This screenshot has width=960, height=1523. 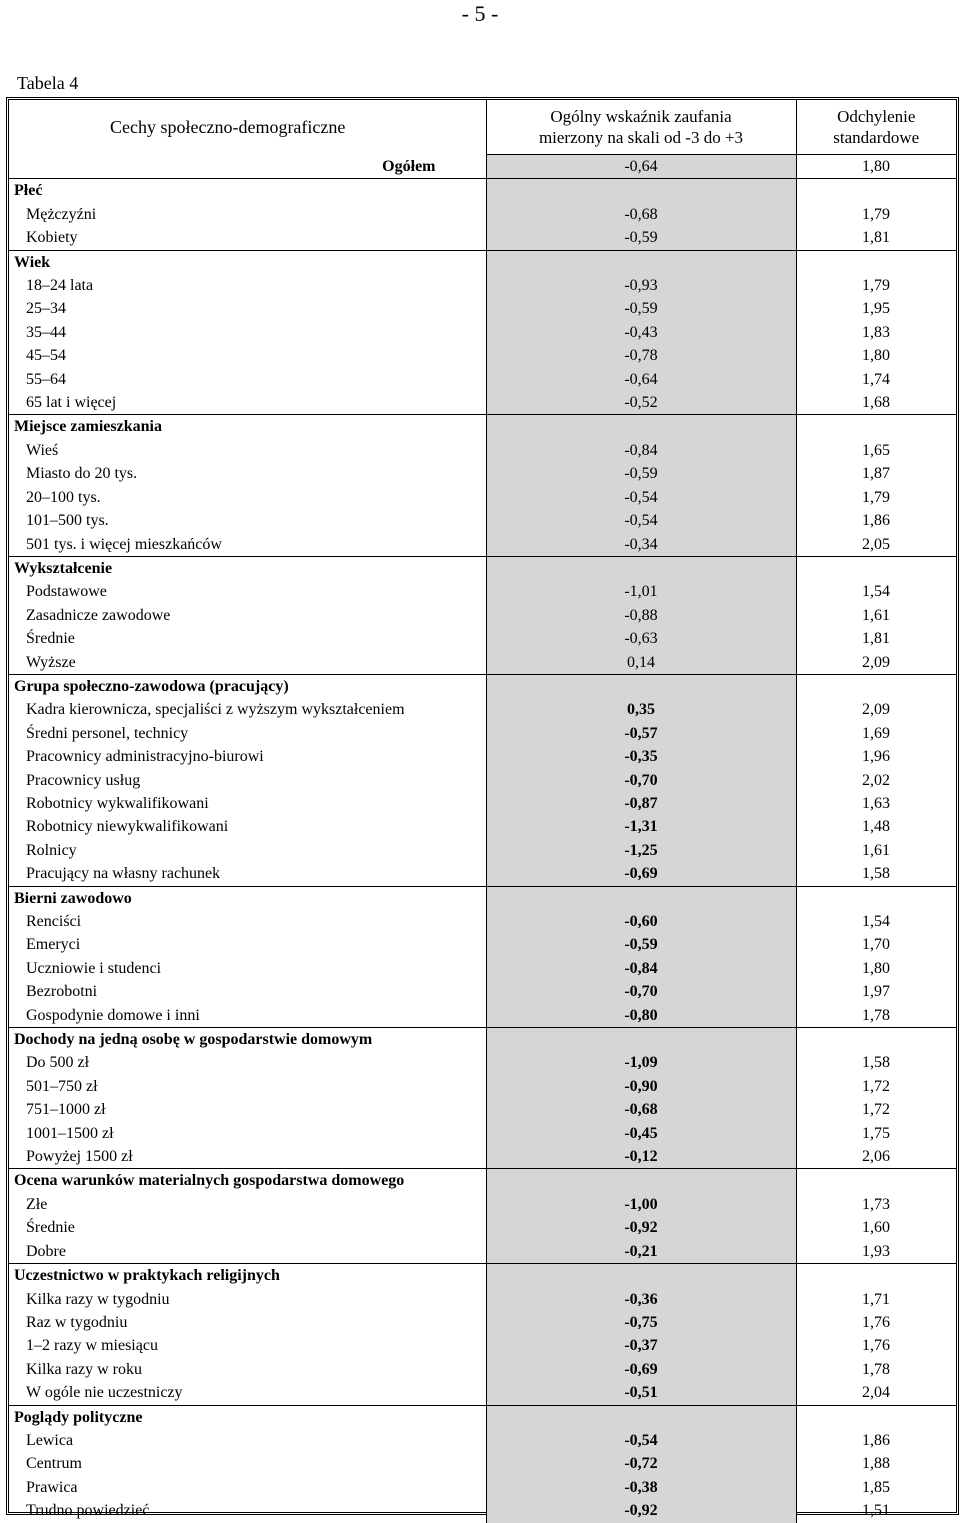 I want to click on table-row: Trudno powiedzieć -0,92 1,51, so click(x=482, y=1511).